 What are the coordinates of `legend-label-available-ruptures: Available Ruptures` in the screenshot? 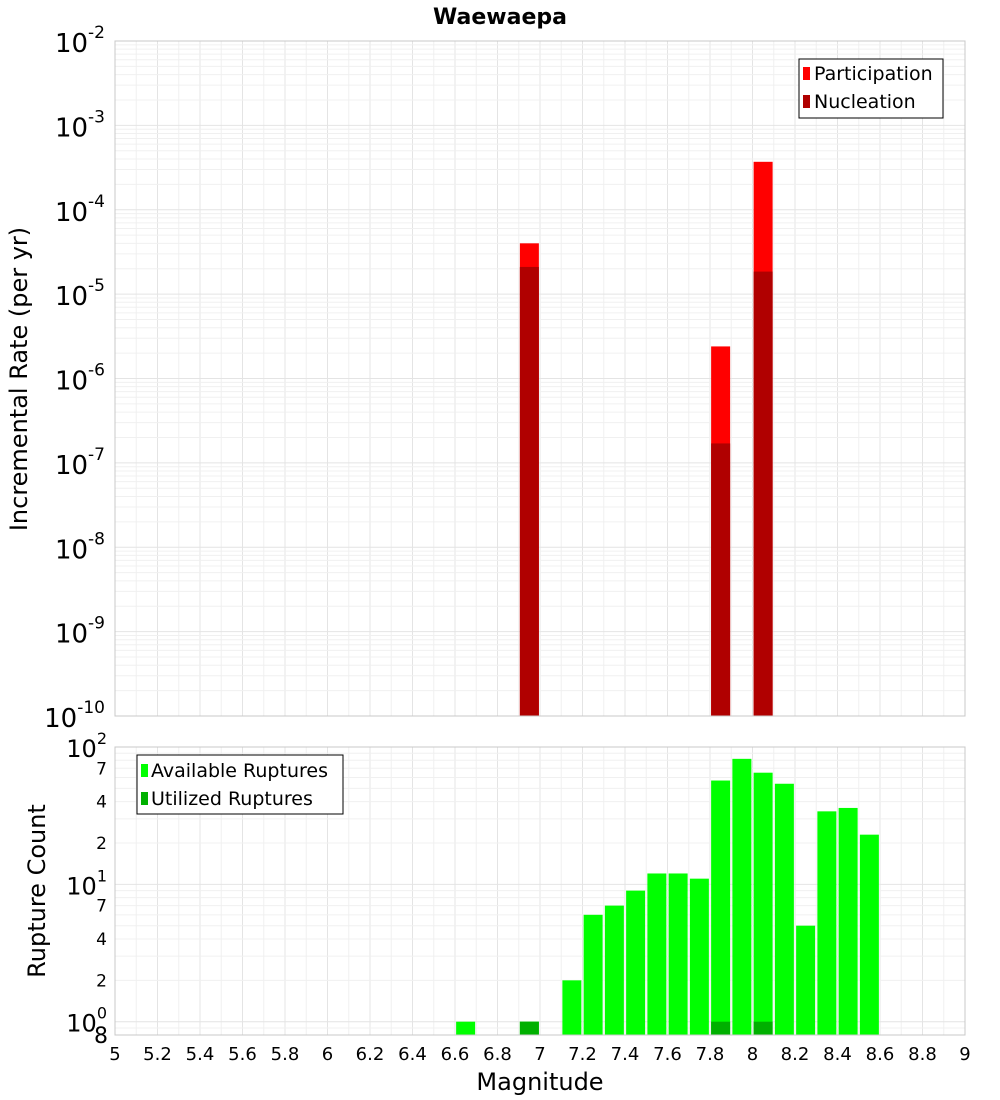 It's located at (239, 771).